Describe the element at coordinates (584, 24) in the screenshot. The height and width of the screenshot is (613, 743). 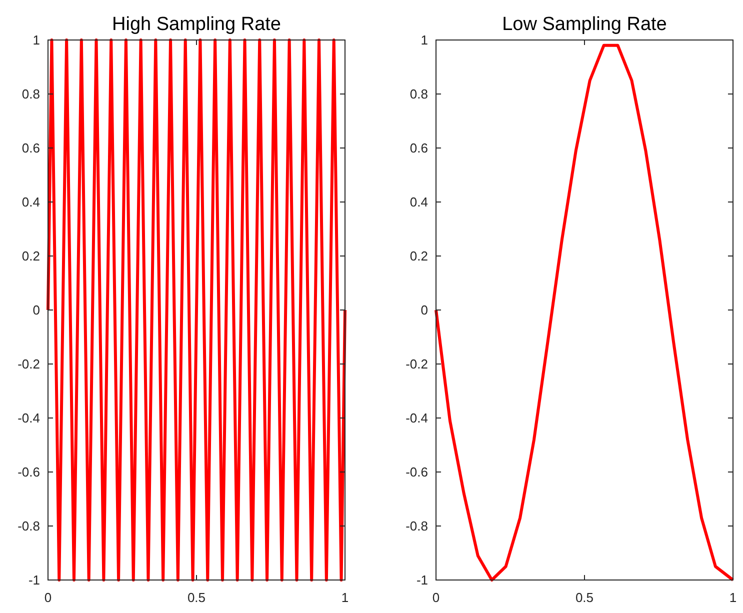
I see `chart-title: Low Sampling Rate` at that location.